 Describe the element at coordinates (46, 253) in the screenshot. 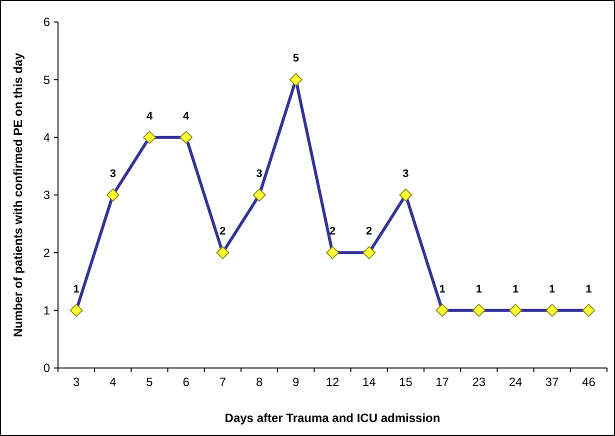

I see `y-tick-label: 2` at that location.